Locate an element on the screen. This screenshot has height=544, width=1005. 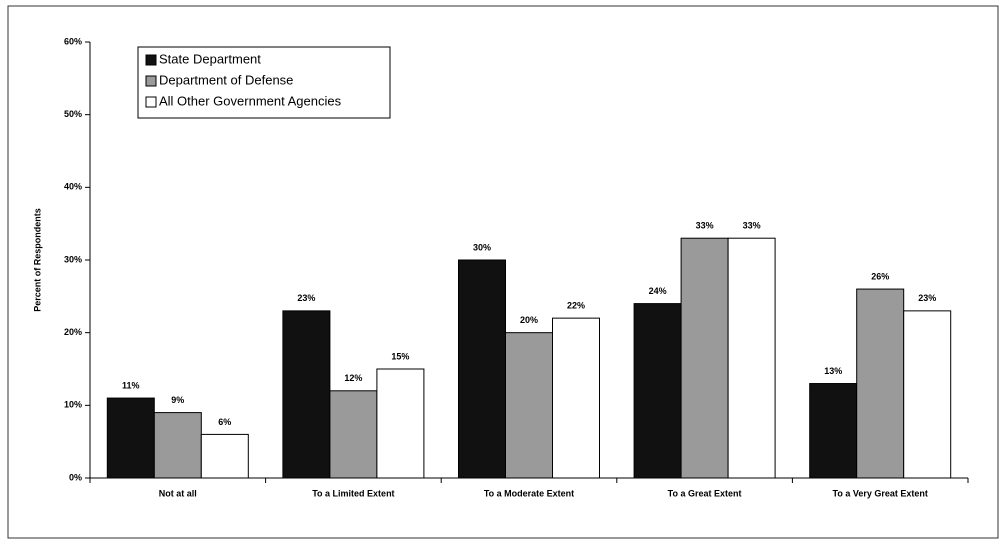
value-label: 26% is located at coordinates (880, 276).